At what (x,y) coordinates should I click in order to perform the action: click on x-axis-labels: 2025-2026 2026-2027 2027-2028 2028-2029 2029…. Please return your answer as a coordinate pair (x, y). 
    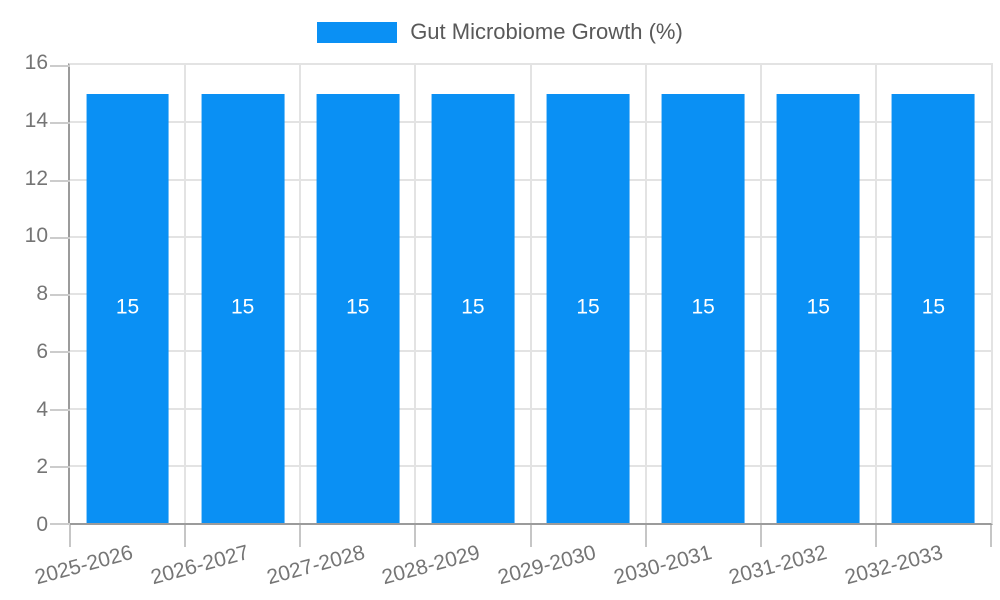
    Looking at the image, I should click on (513, 562).